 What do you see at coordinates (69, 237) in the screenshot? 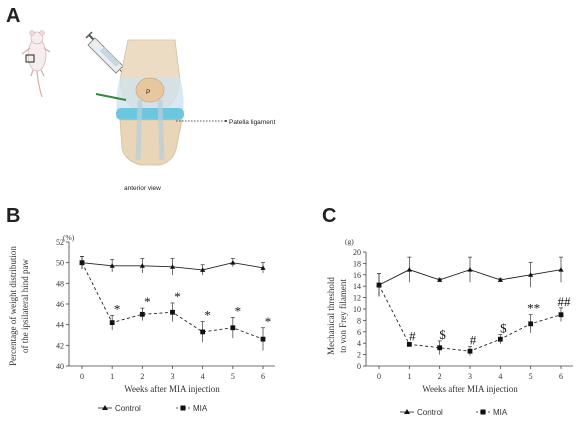
I see `chart-b-unit: (%)` at bounding box center [69, 237].